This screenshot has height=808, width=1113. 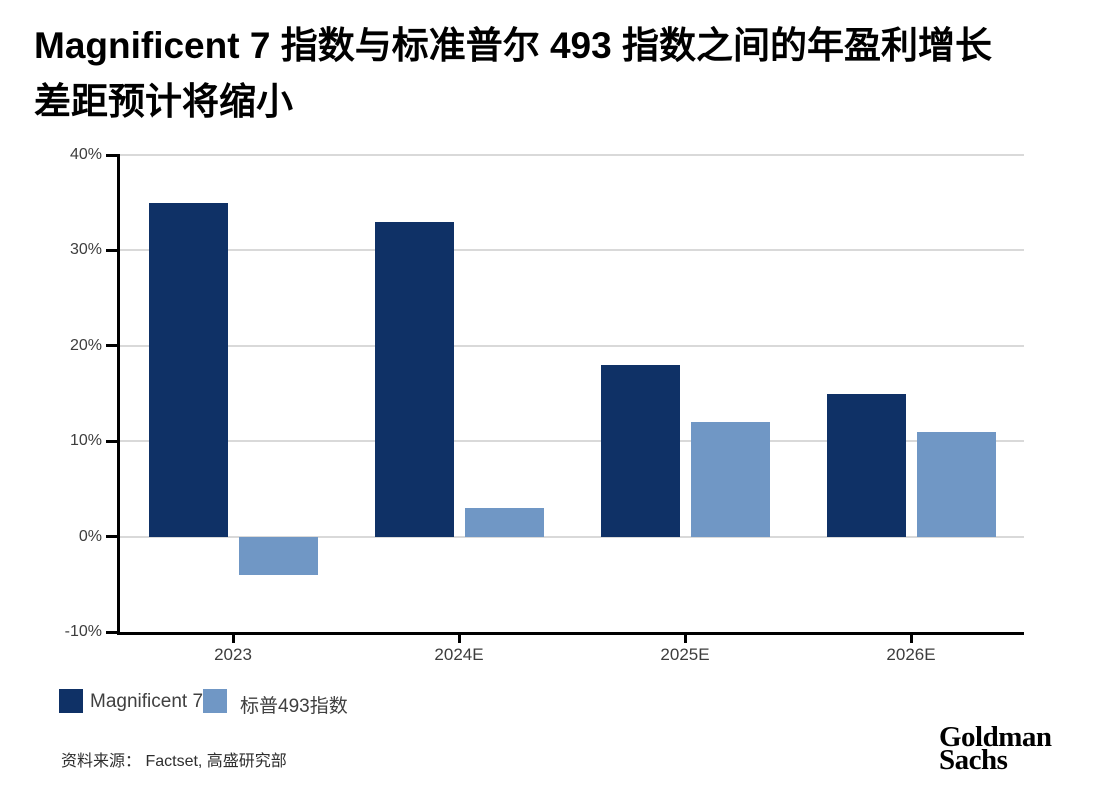 I want to click on legend-label-sp493: 标普493指数, so click(x=294, y=706).